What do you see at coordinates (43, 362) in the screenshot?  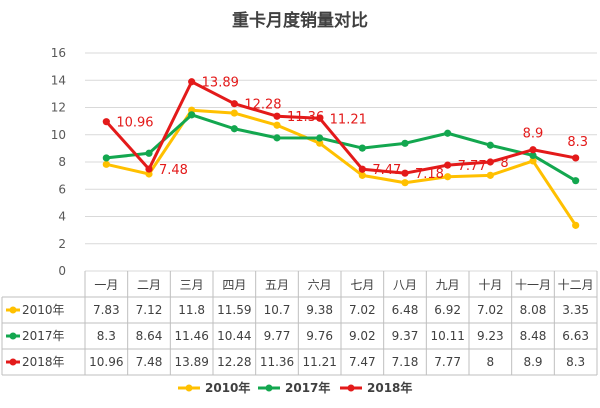 I see `table-row-label: 2018年` at bounding box center [43, 362].